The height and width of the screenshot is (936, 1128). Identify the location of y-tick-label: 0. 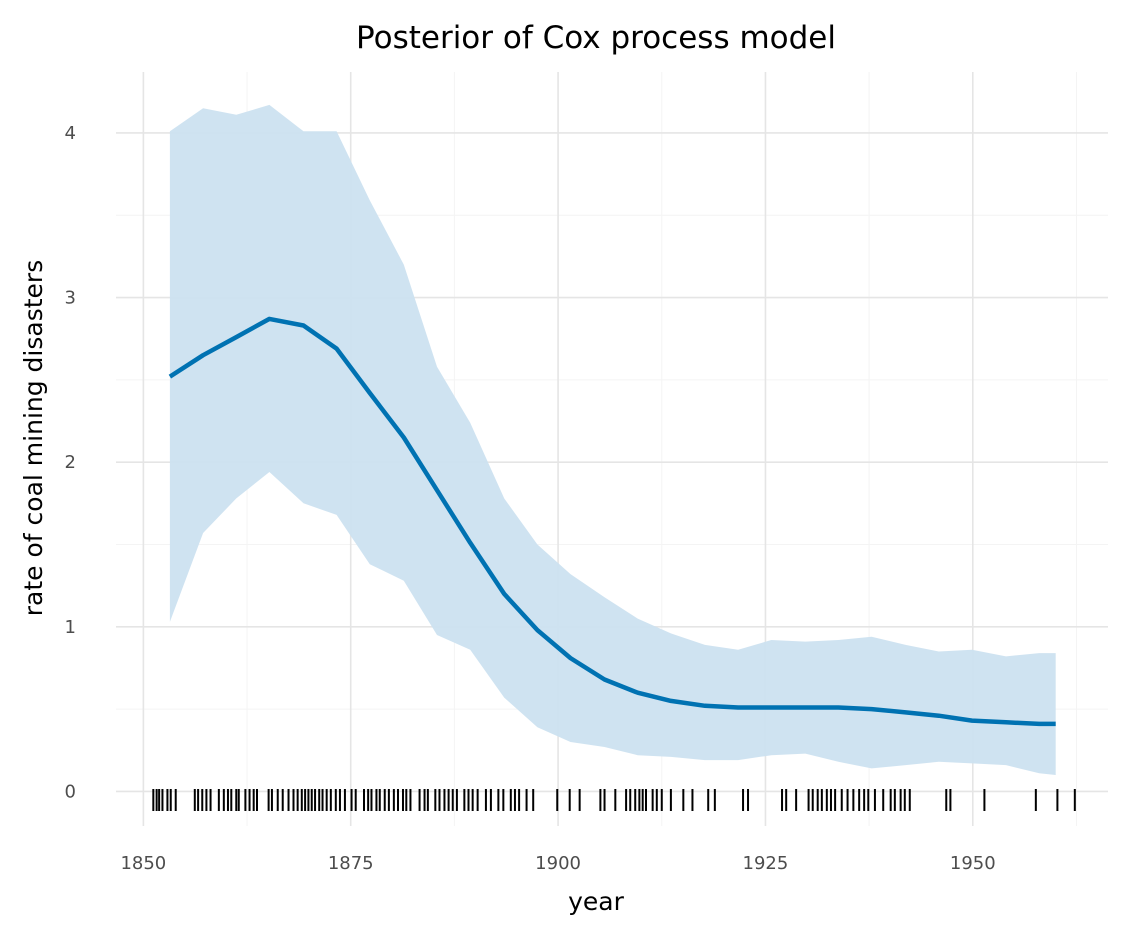
(70, 791).